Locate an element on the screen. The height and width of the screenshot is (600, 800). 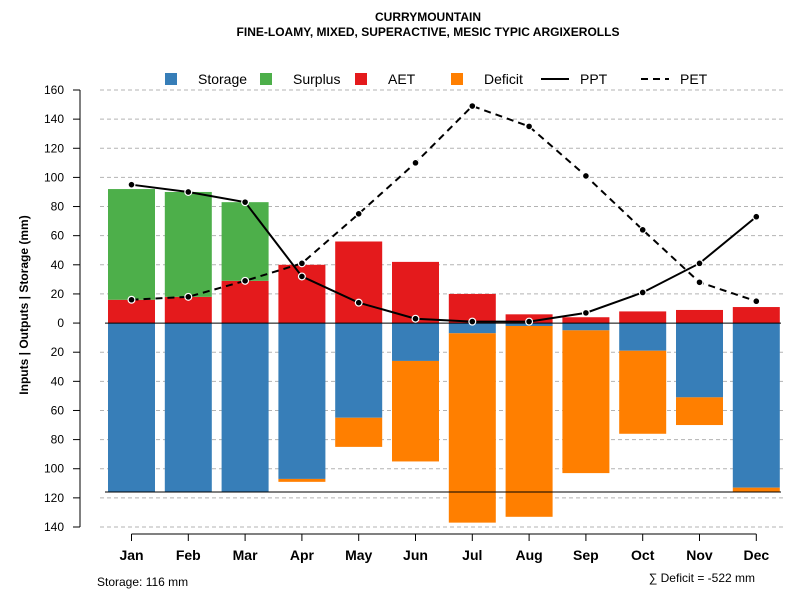
deficit-note: ∑ Deficit = -522 mm is located at coordinates (702, 578).